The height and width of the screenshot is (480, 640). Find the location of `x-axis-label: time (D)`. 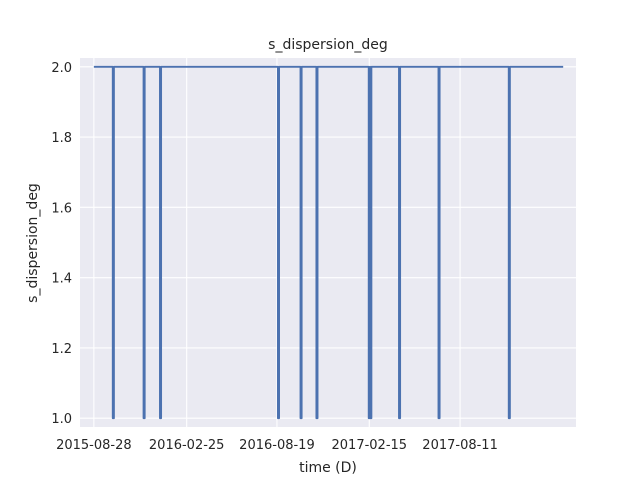

x-axis-label: time (D) is located at coordinates (328, 468).